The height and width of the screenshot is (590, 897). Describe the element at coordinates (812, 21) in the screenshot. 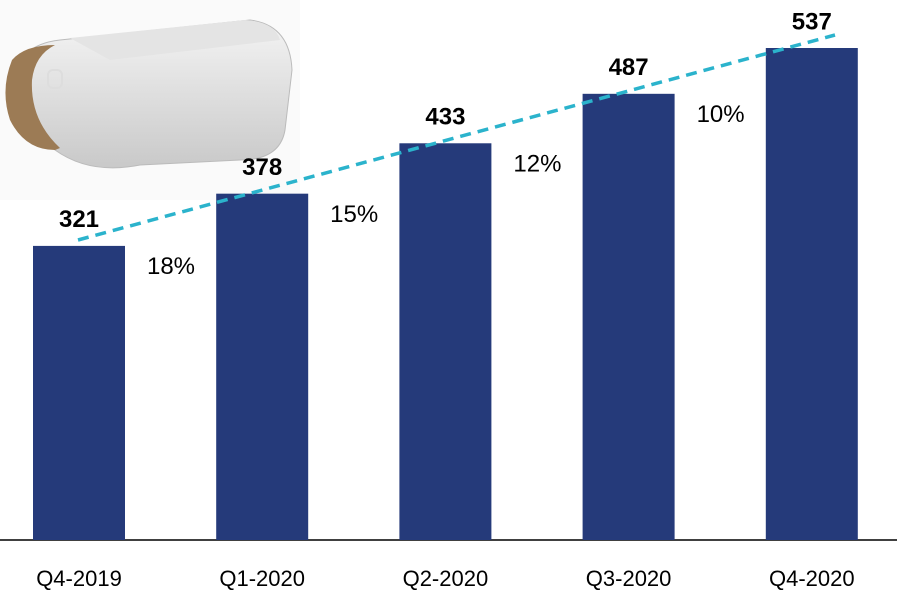

I see `value-label: 537` at that location.